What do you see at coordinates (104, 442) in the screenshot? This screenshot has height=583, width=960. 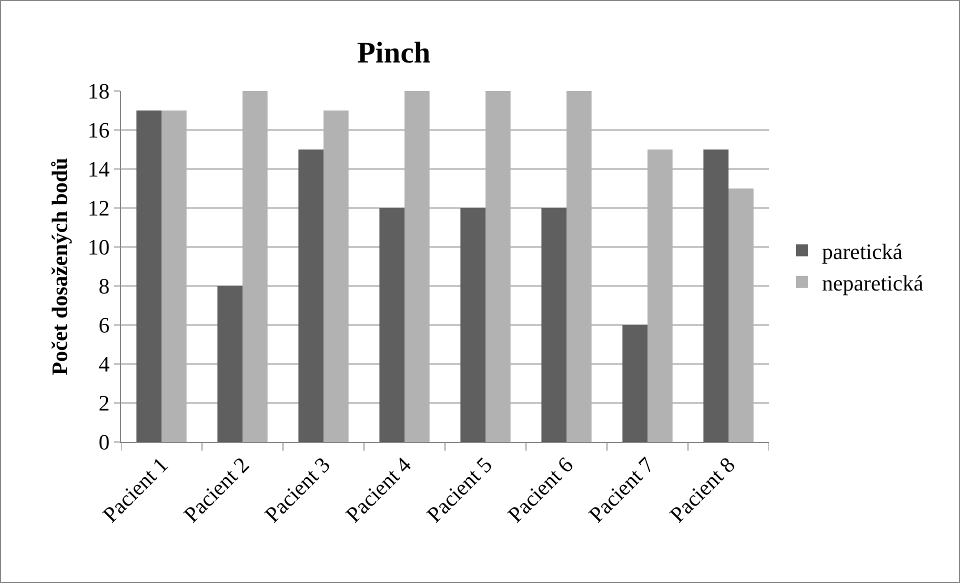 I see `y-tick-label: 0` at bounding box center [104, 442].